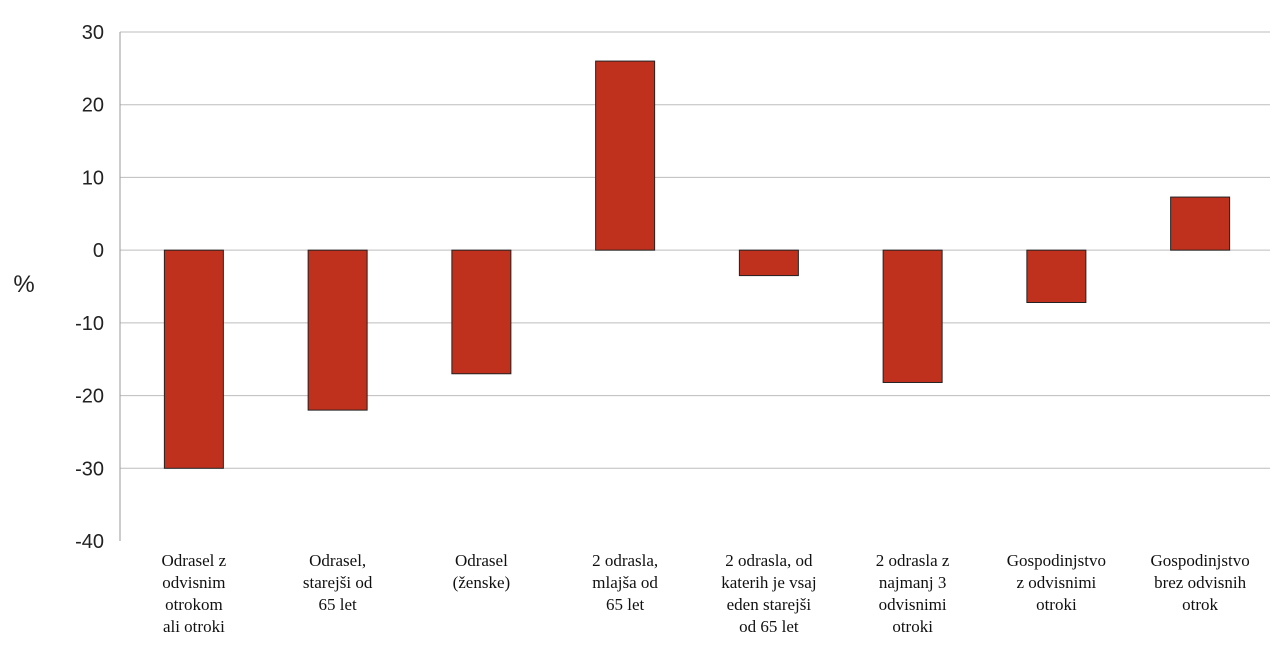 This screenshot has width=1272, height=646. What do you see at coordinates (194, 593) in the screenshot?
I see `x-category-label: Odrasel z odvisnim otrokom ali otroki` at bounding box center [194, 593].